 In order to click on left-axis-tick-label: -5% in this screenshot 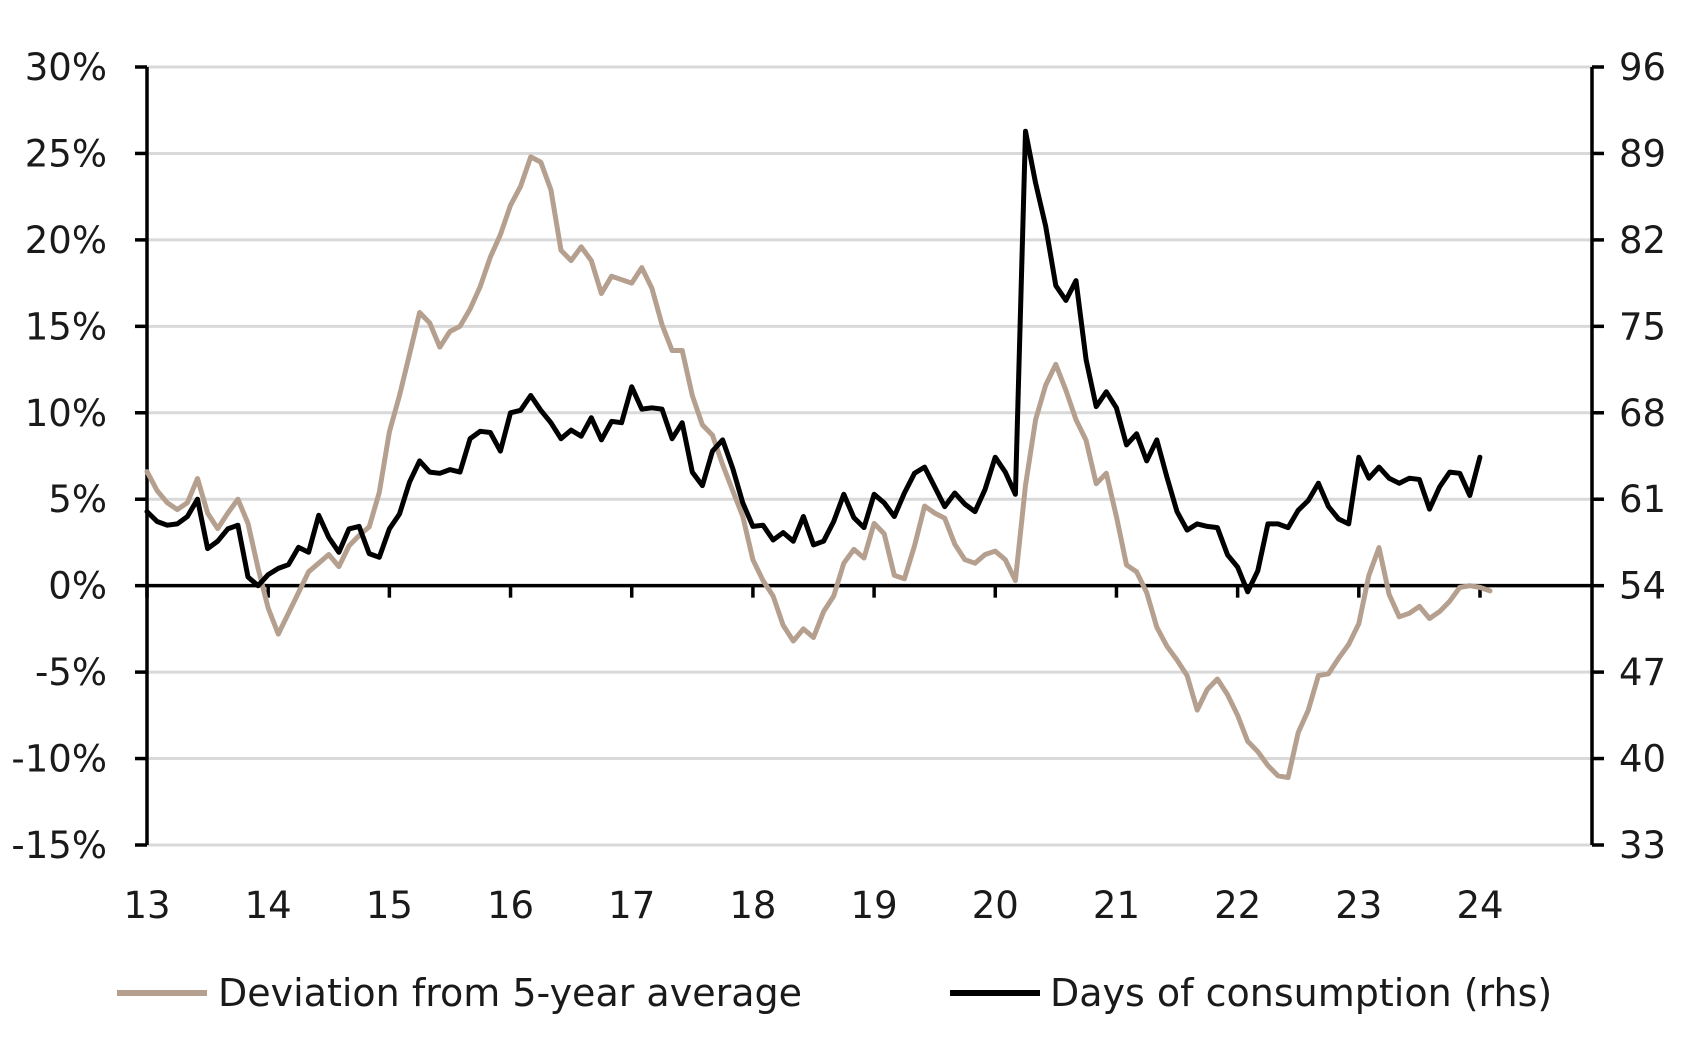, I will do `click(71, 672)`.